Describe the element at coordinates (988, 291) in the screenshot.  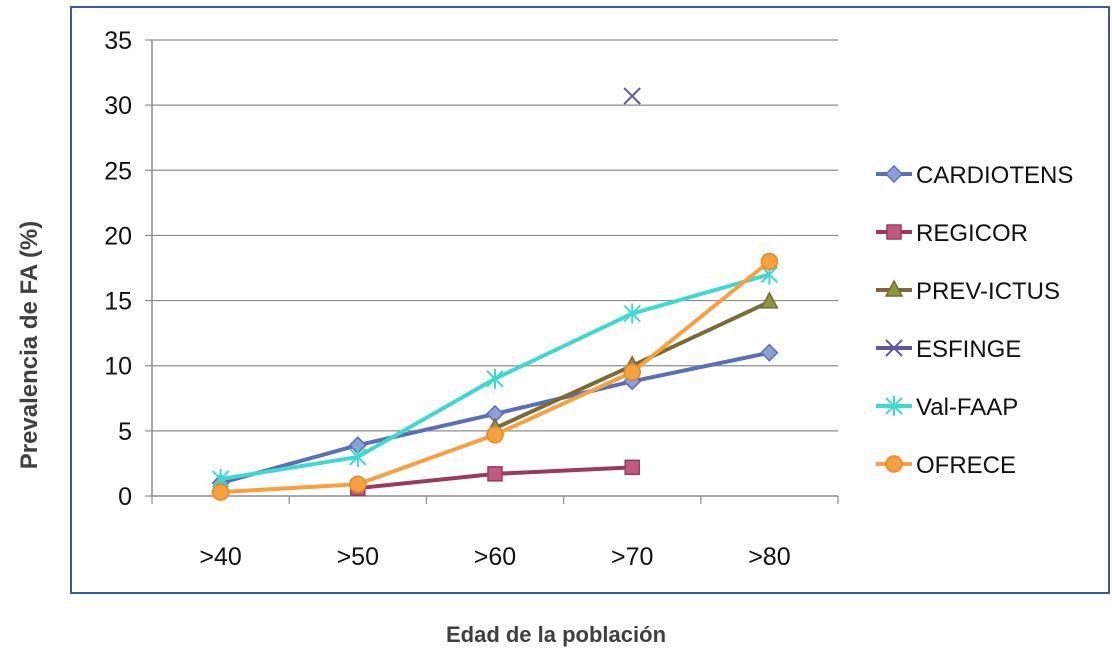
I see `legend-label: PREV-ICTUS` at that location.